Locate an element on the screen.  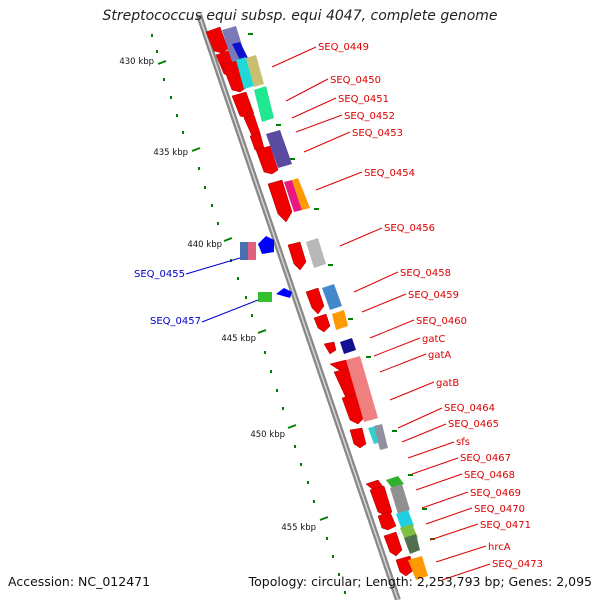
gene-label-seq-0468: SEQ_0468 is located at coordinates (489, 475).